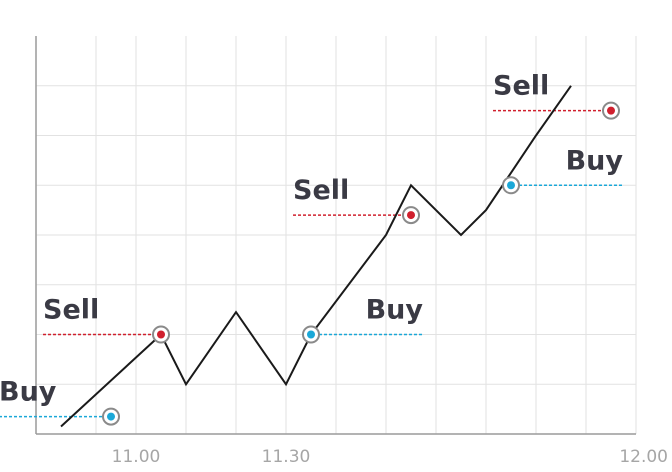  I want to click on x-tick-label: 11.30, so click(286, 457).